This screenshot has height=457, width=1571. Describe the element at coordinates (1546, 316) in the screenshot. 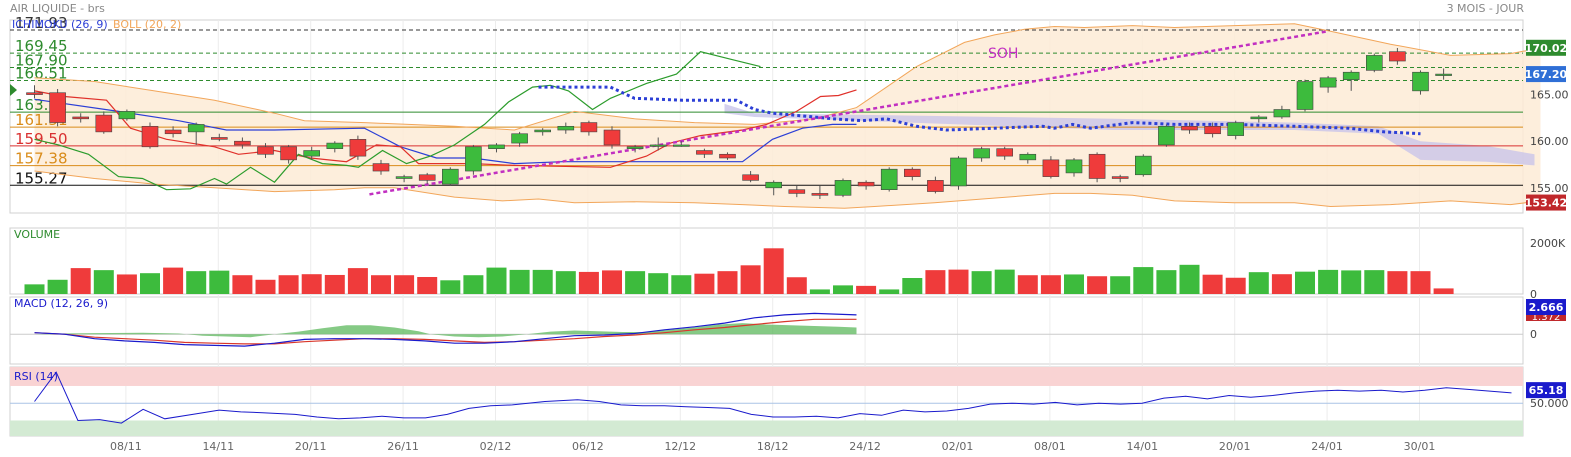

I see `signal-badge-bg` at that location.